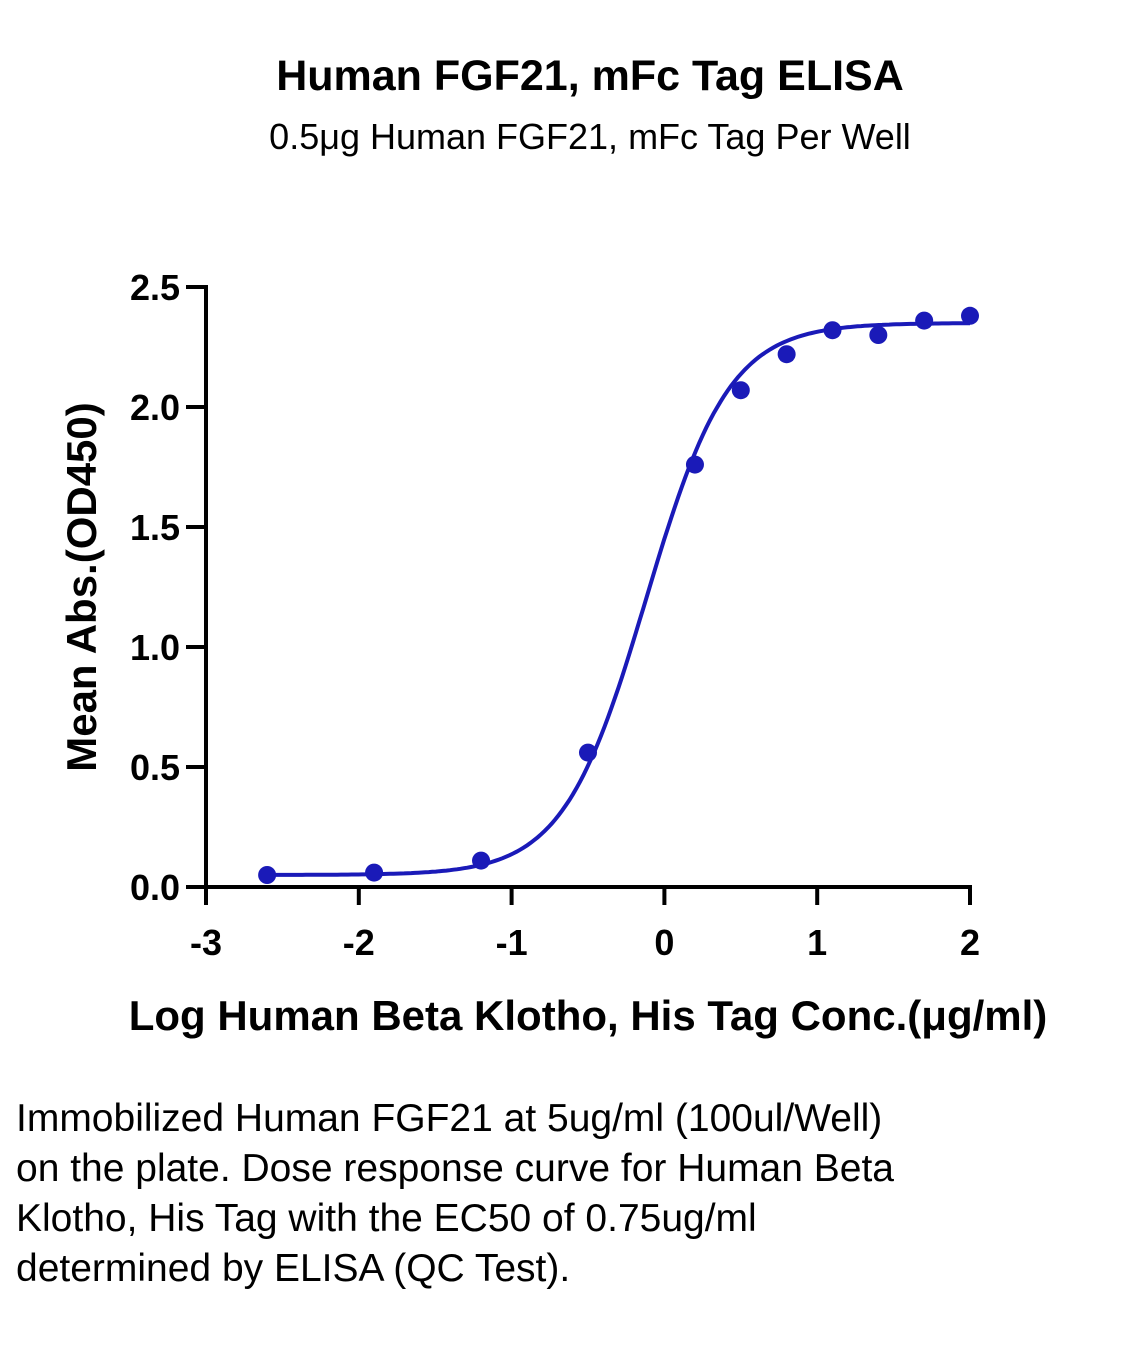 This screenshot has height=1356, width=1148. I want to click on y-tick-label: 1.5, so click(155, 527).